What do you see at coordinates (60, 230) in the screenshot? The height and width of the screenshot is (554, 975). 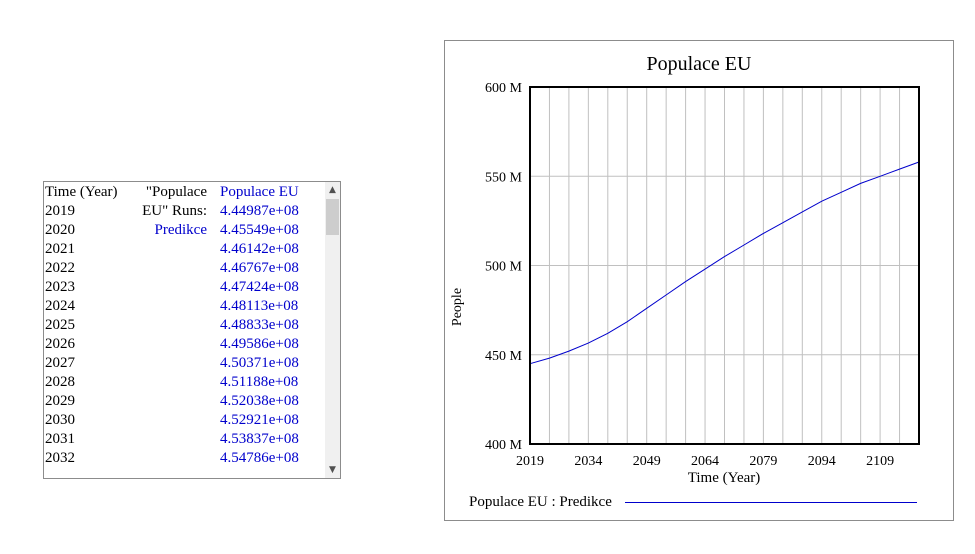 I see `table-row-year: 2020` at bounding box center [60, 230].